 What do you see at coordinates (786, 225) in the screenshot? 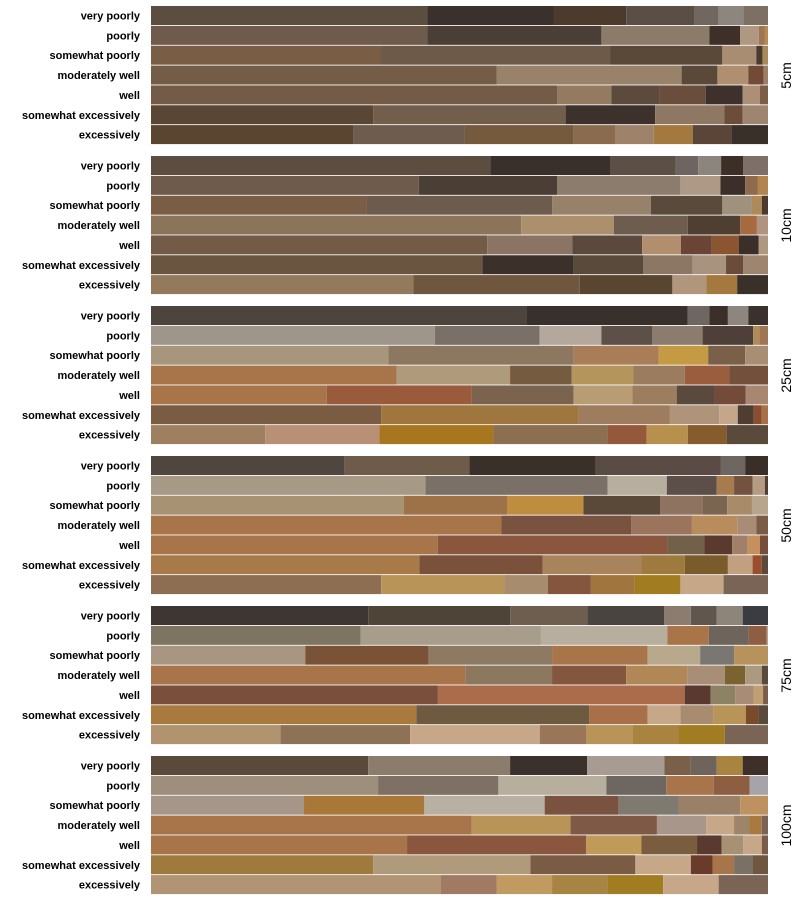
I see `panel-label: 10cm` at bounding box center [786, 225].